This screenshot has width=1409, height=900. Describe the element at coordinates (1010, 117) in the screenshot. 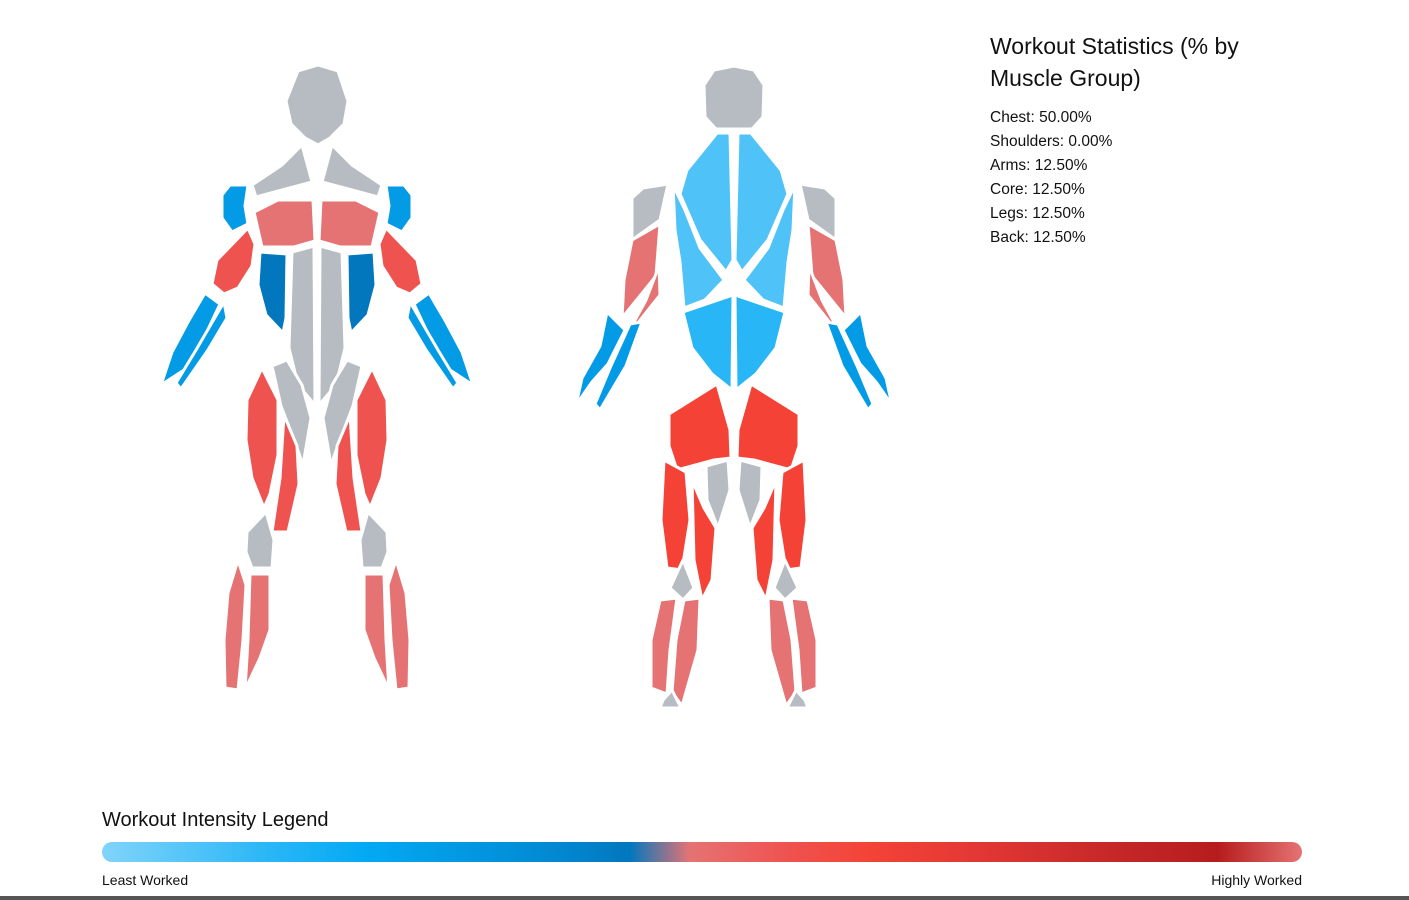

I see `stat-label: Chest` at that location.